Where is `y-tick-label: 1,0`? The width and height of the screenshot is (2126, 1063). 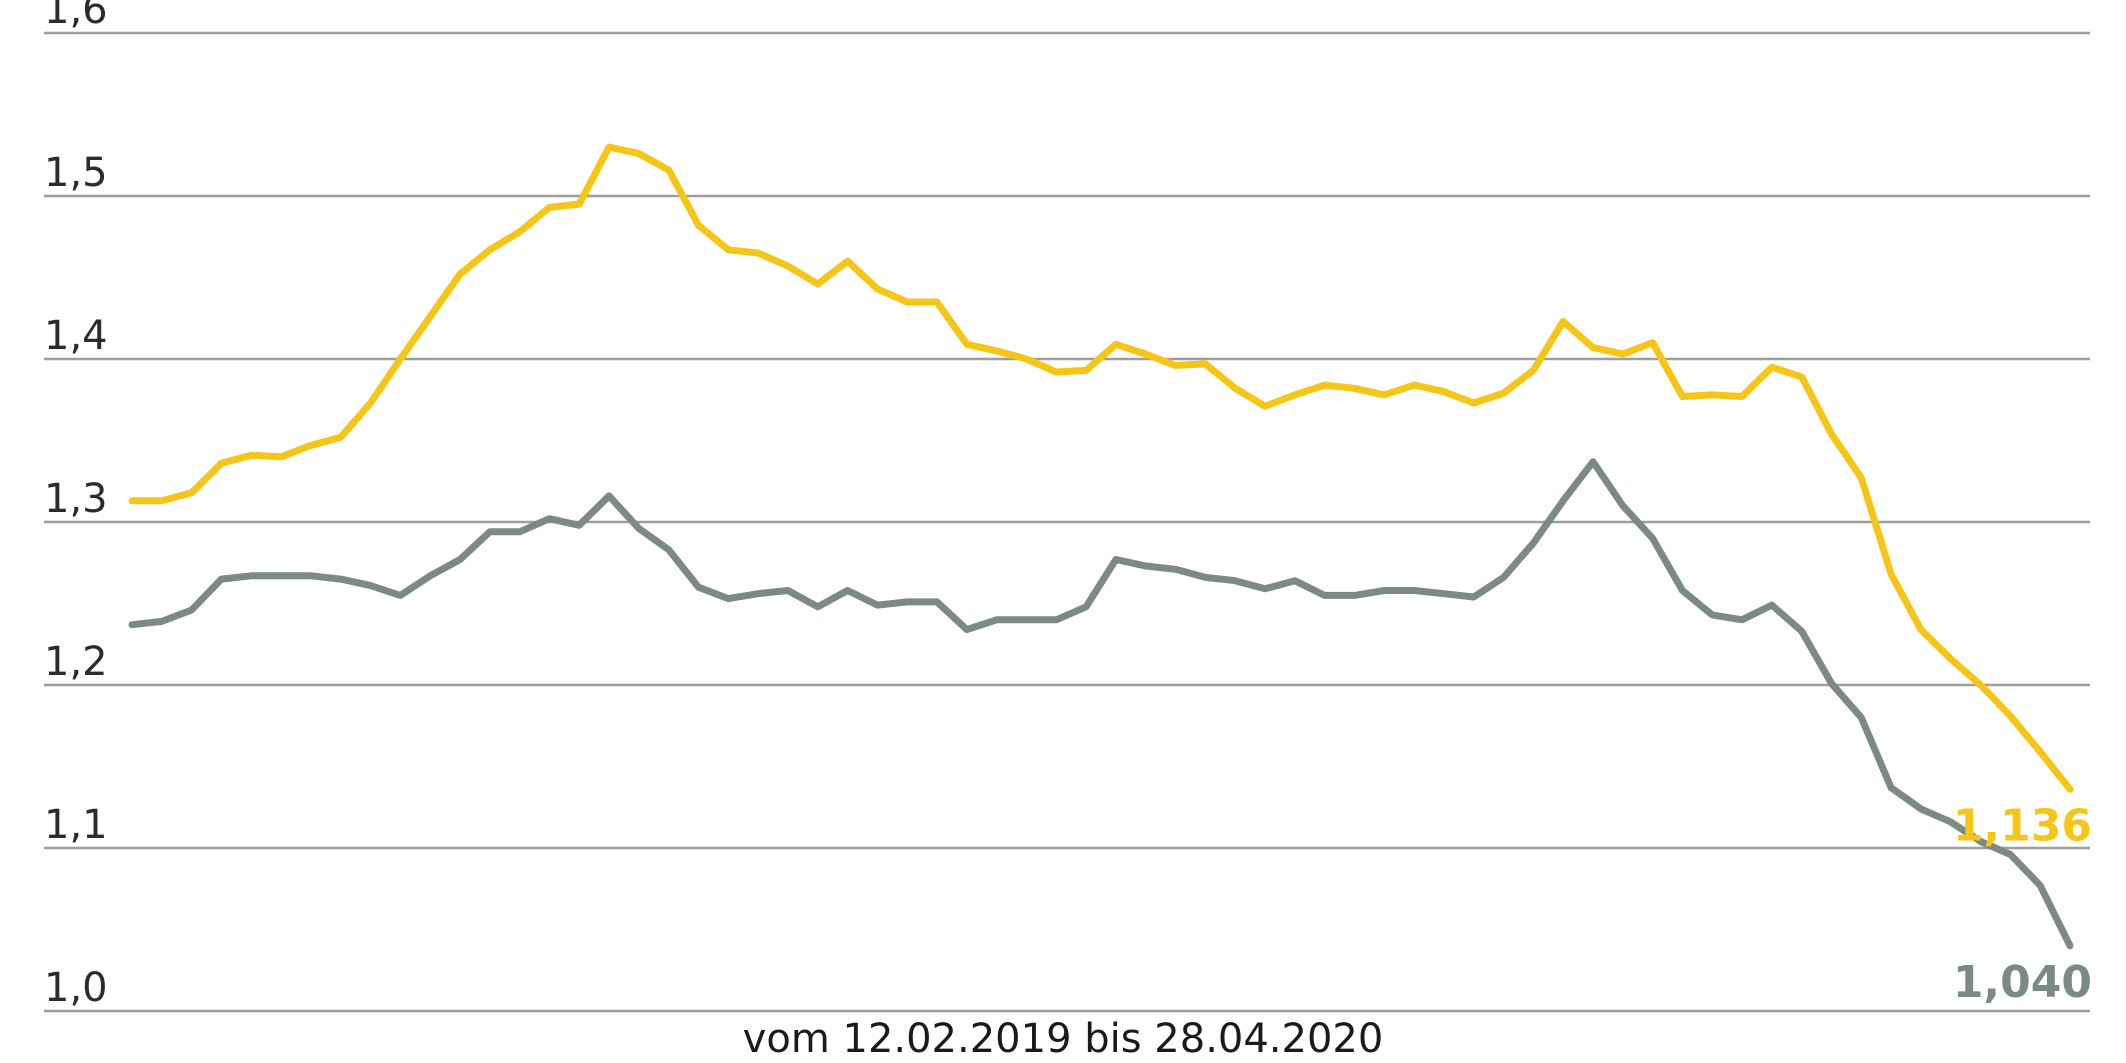 y-tick-label: 1,0 is located at coordinates (76, 988).